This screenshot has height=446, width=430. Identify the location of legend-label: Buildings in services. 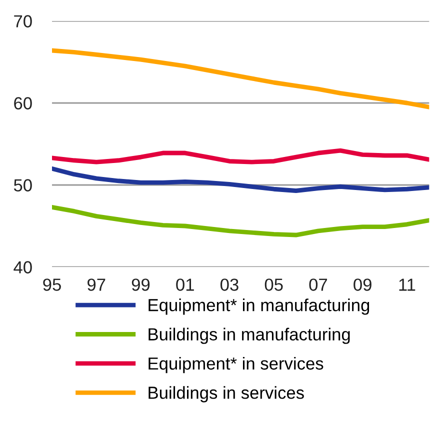
(226, 394).